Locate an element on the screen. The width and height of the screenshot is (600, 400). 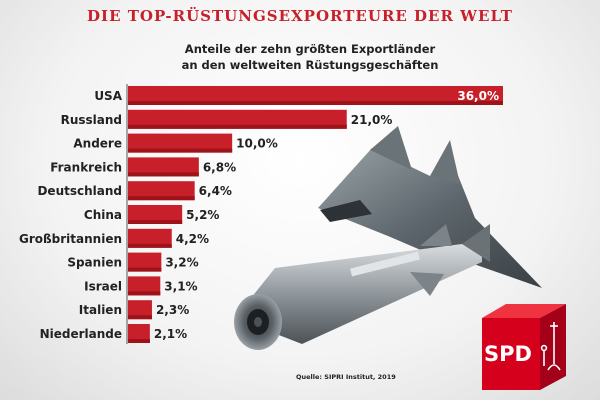
value-label-1: 21,0% is located at coordinates (372, 120).